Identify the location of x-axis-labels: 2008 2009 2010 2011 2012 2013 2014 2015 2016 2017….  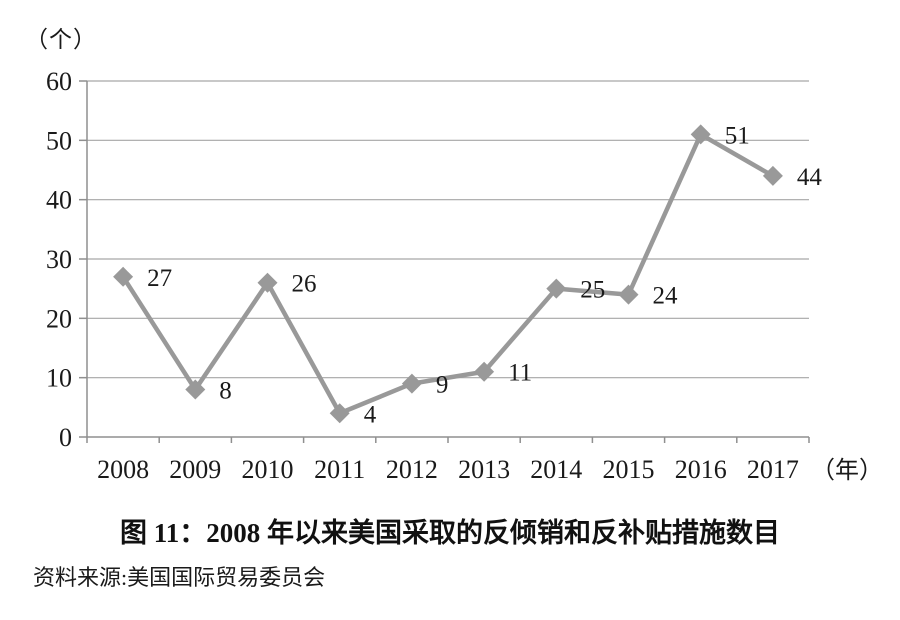
(490, 469).